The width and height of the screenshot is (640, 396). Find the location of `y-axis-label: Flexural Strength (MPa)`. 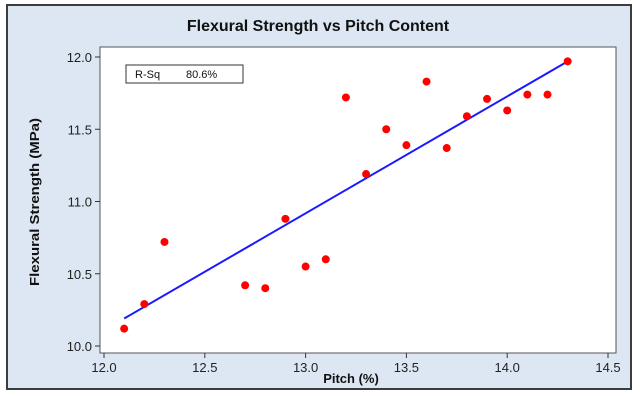

y-axis-label: Flexural Strength (MPa) is located at coordinates (34, 202).